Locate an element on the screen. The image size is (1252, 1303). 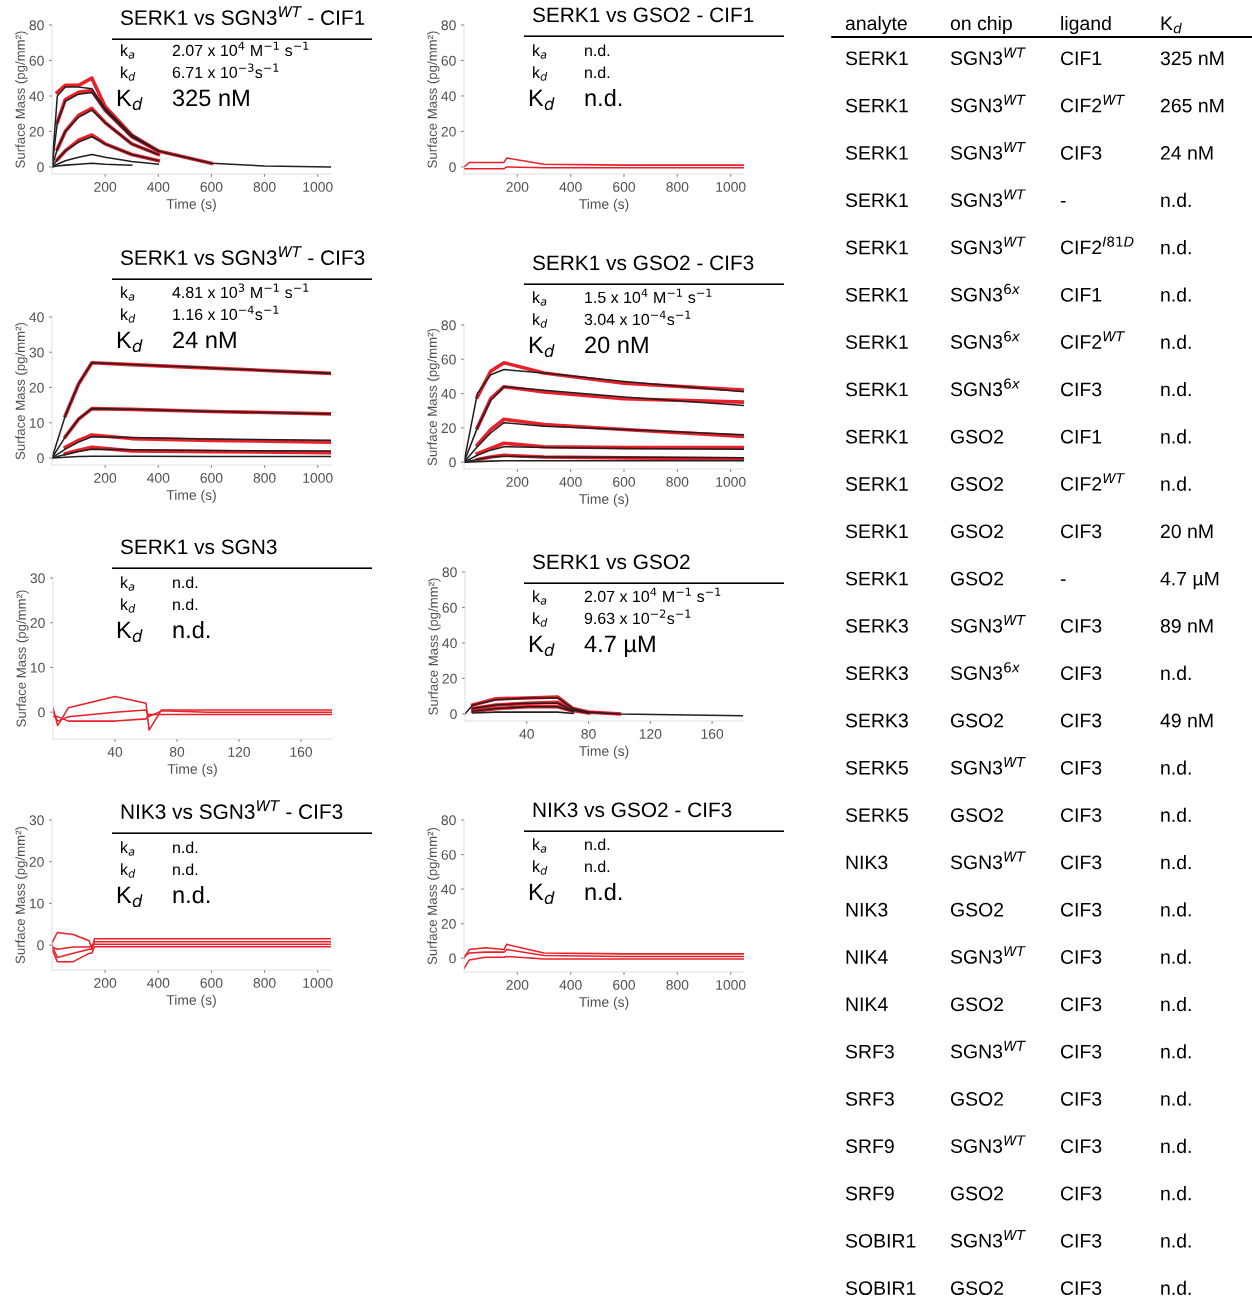
x-tick-label: 80 is located at coordinates (588, 734).